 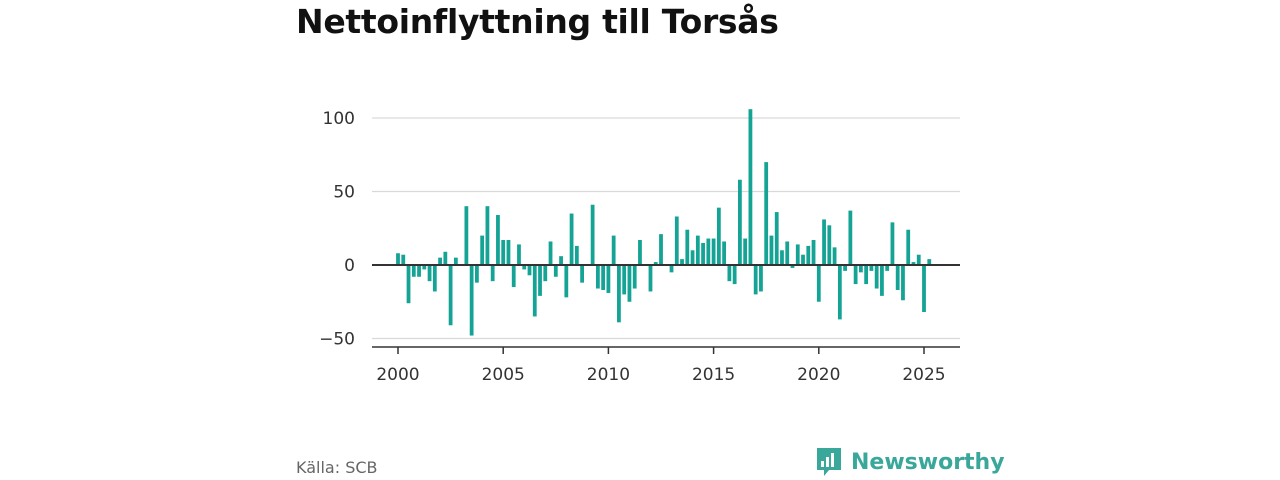 I want to click on x-tick-label: 2025, so click(x=923, y=375).